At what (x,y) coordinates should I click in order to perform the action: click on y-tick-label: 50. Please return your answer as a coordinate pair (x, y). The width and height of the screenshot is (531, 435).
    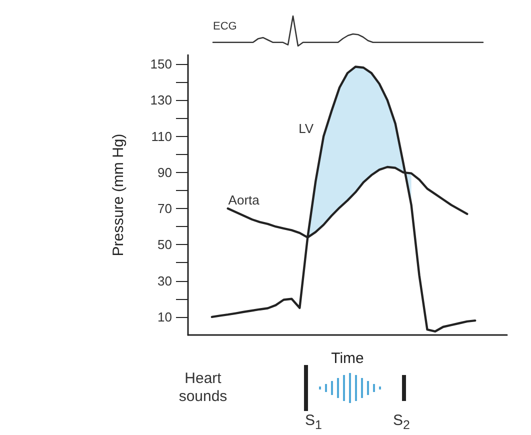
    Looking at the image, I should click on (165, 244).